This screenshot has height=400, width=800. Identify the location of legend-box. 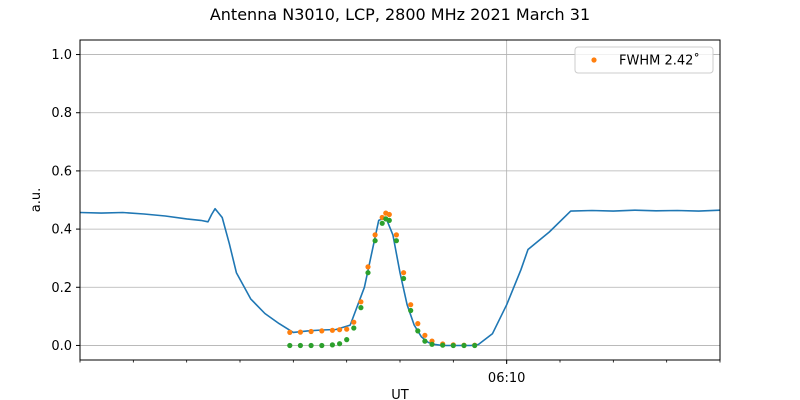
(644, 60).